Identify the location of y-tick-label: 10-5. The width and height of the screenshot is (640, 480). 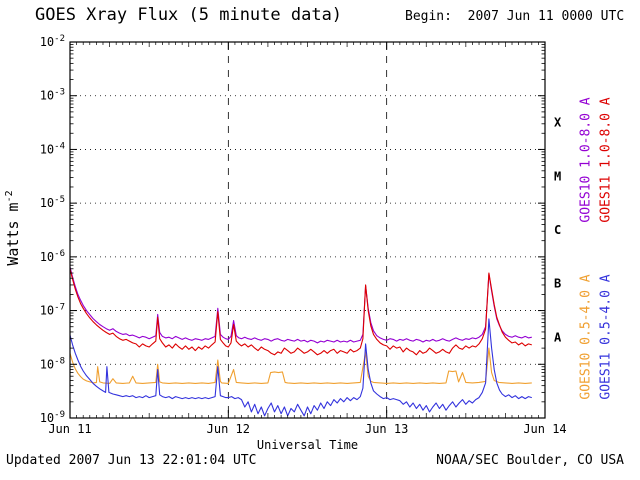
(52, 202).